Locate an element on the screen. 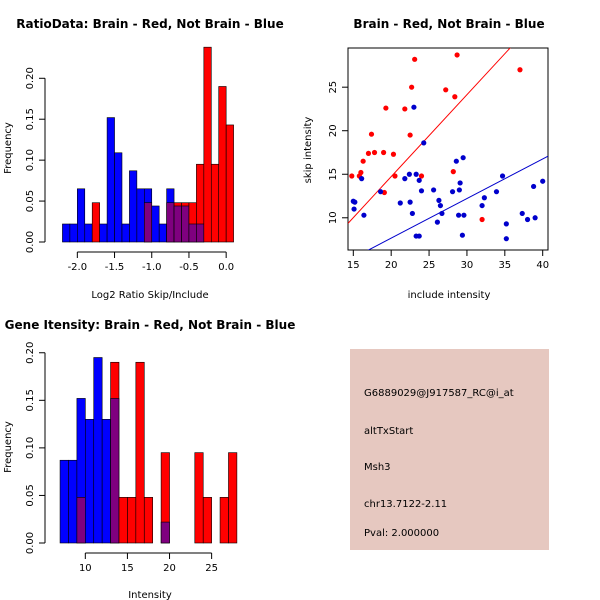  scatter-y-tick-label: 10 is located at coordinates (333, 217).